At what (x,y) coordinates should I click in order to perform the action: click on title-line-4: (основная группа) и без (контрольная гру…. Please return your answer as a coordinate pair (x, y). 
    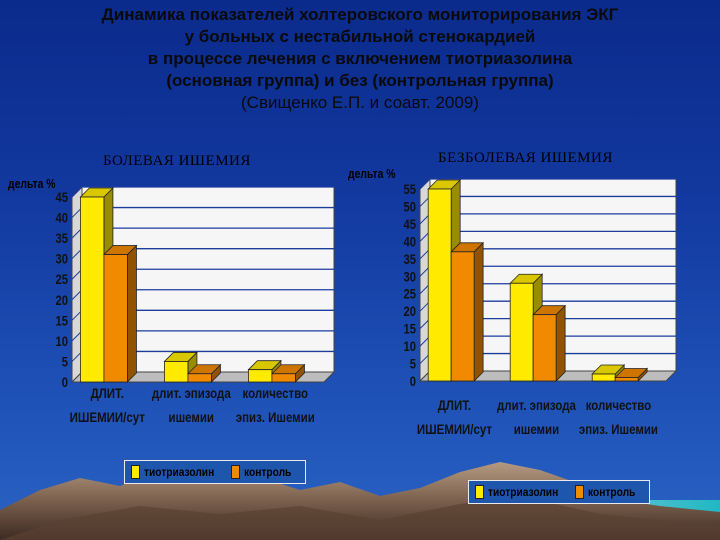
    Looking at the image, I should click on (360, 80).